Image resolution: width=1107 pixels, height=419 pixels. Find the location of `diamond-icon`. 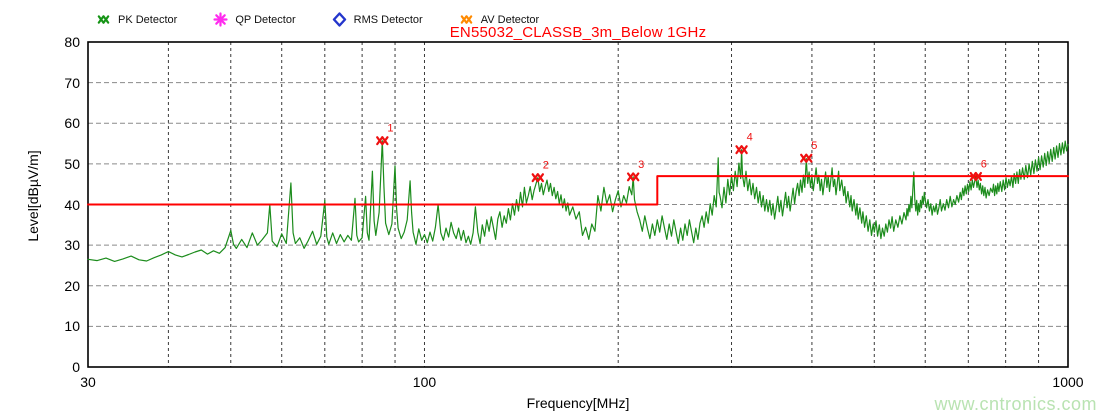

diamond-icon is located at coordinates (339, 19).